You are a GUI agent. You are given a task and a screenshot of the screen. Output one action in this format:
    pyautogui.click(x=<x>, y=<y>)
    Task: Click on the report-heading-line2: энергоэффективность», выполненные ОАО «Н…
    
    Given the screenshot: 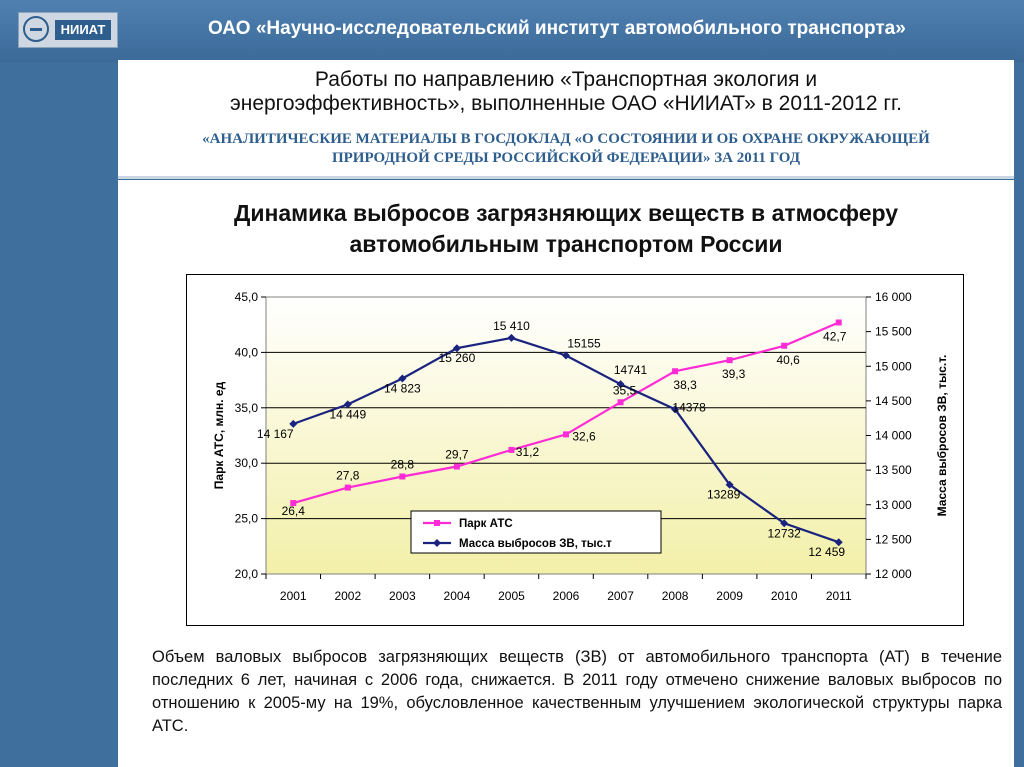 What is the action you would take?
    pyautogui.click(x=566, y=103)
    